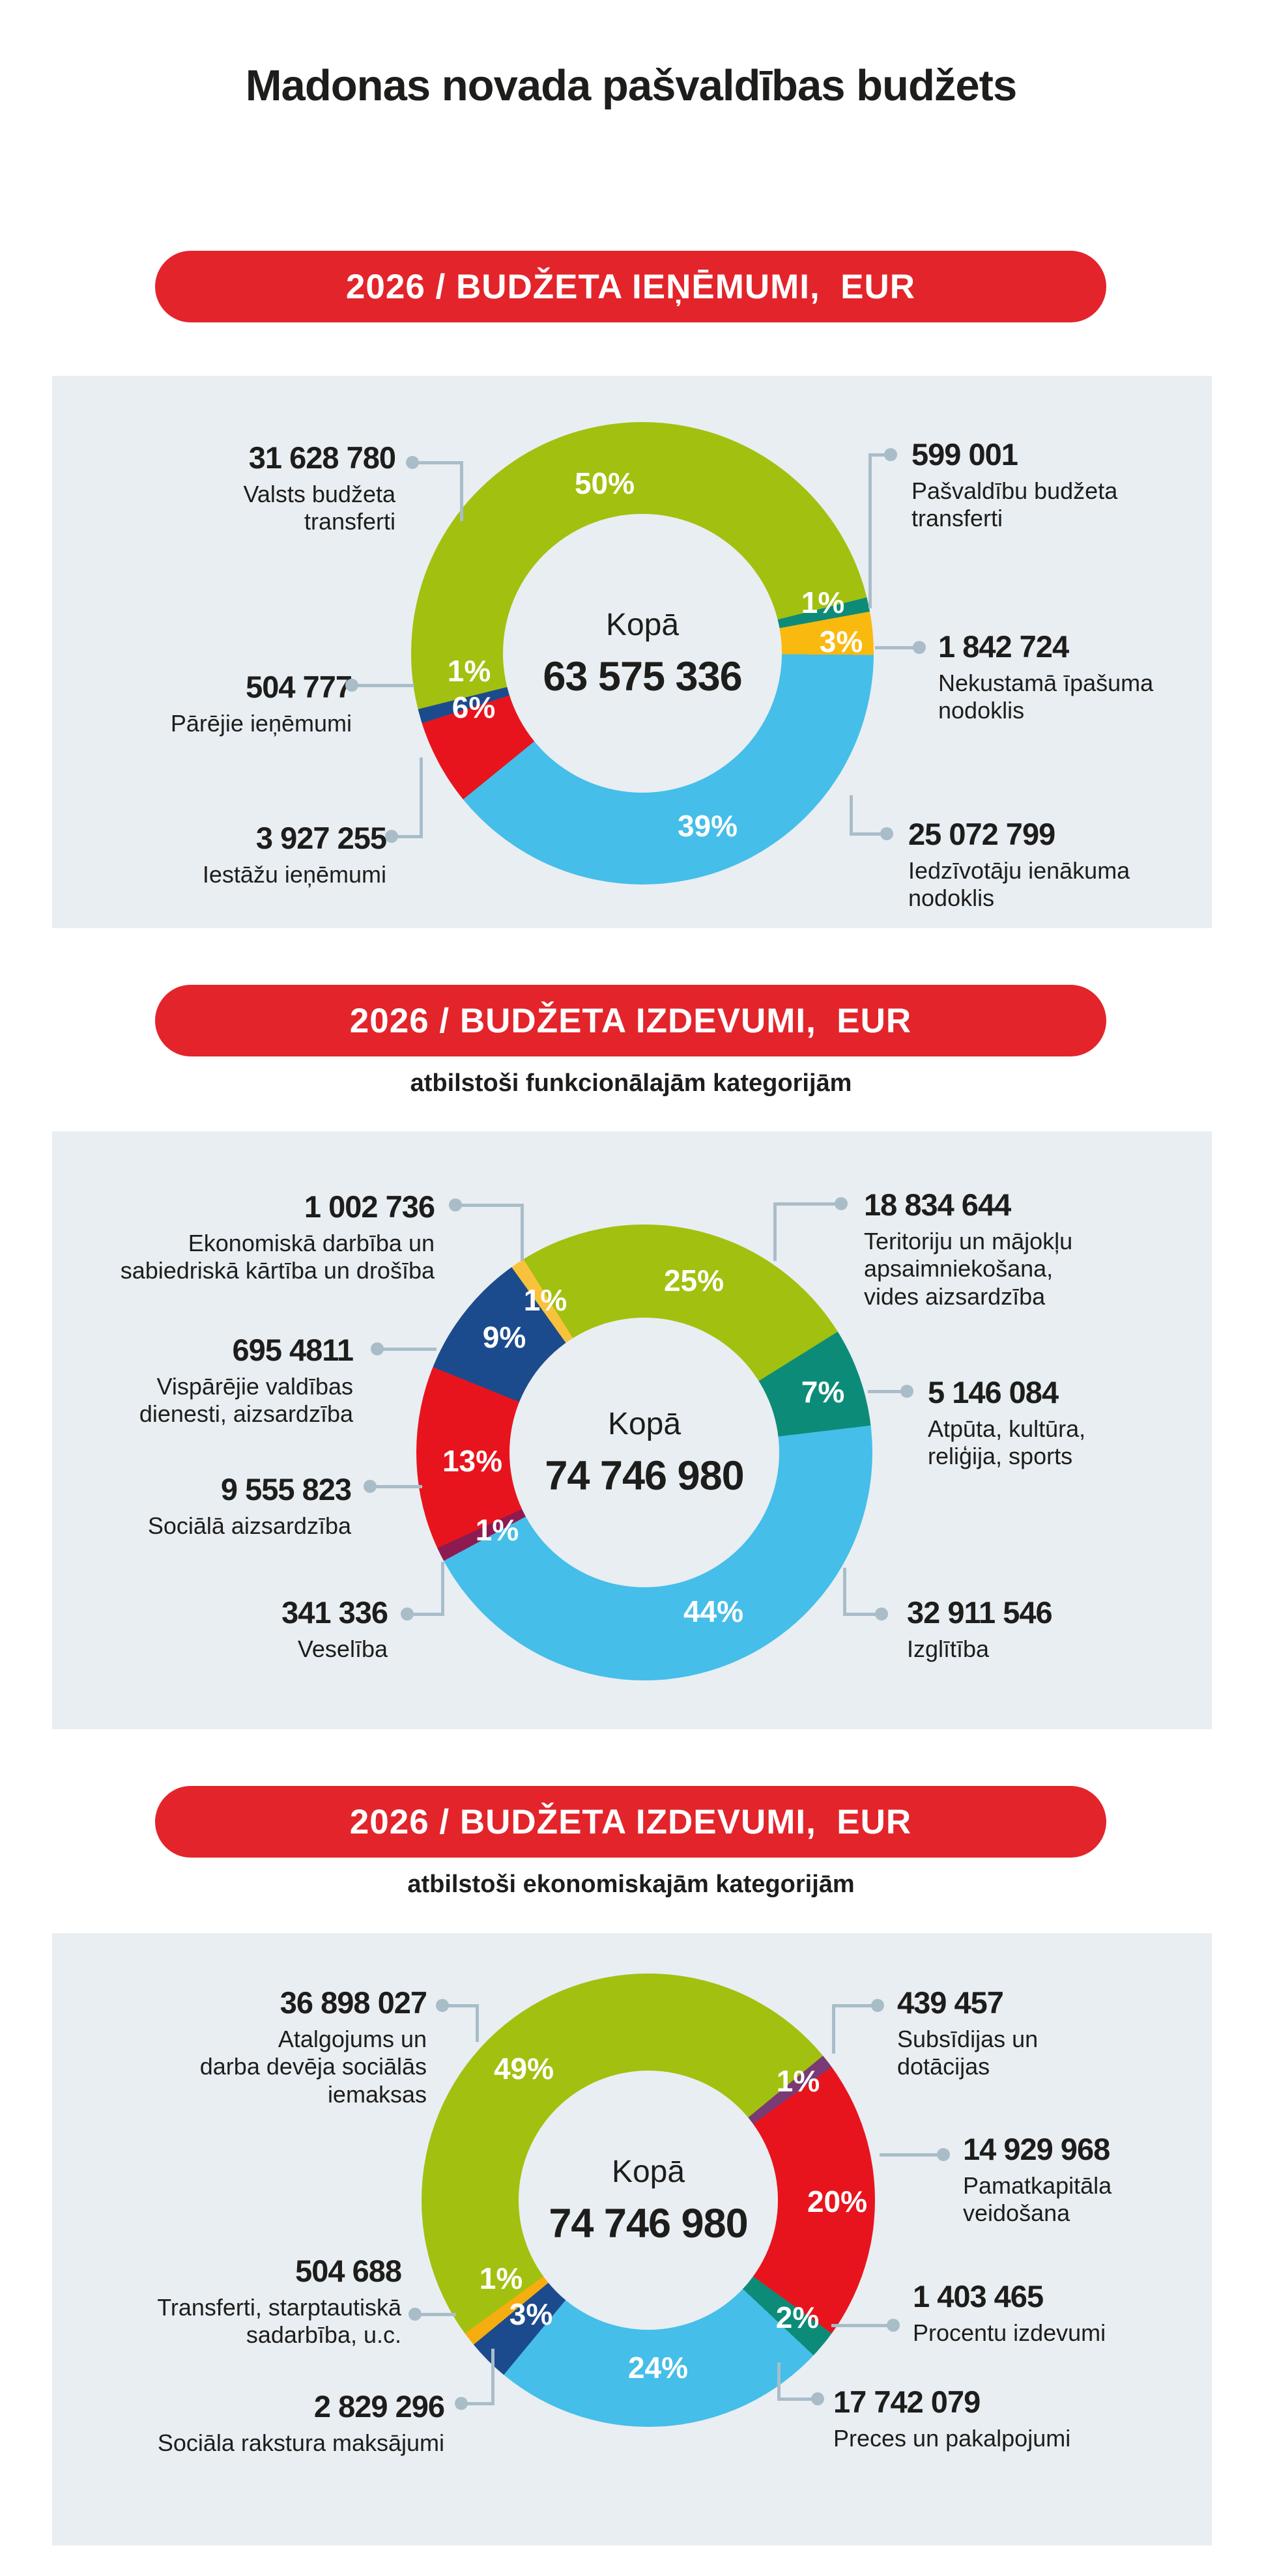  I want to click on callout-desc: Pamatkapitāla veidošana, so click(1037, 2199).